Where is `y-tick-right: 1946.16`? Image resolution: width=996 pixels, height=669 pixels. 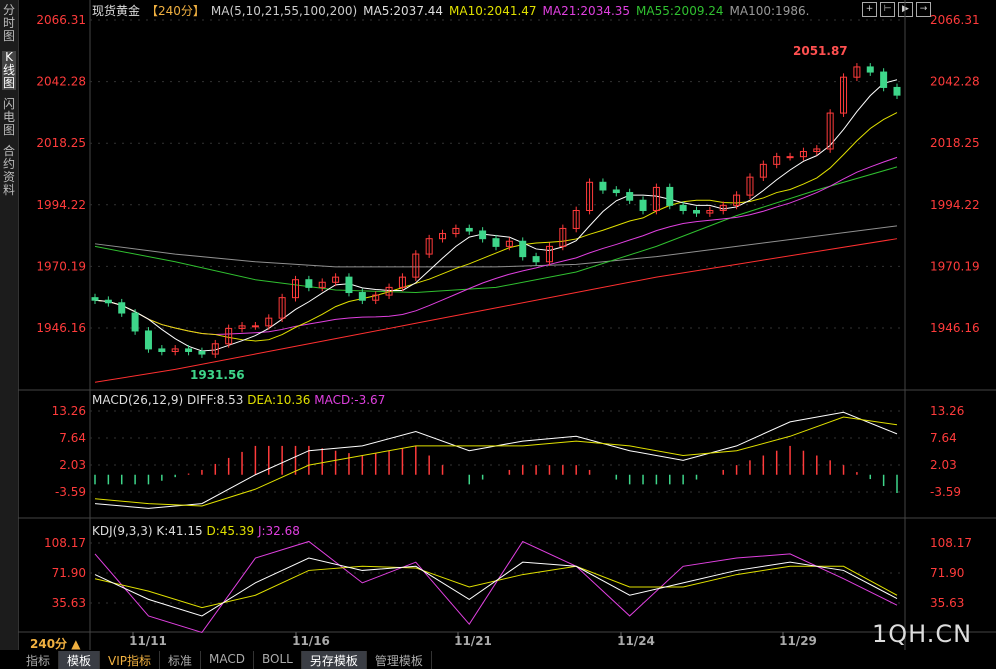
y-tick-right: 1946.16 is located at coordinates (955, 328).